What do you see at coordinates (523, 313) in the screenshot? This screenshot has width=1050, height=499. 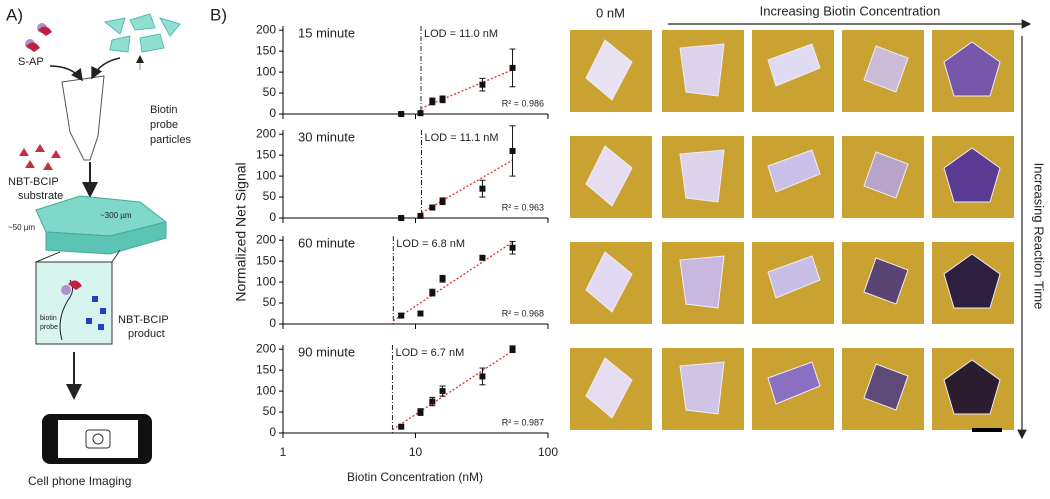 I see `r2-label: R² = 0.968` at bounding box center [523, 313].